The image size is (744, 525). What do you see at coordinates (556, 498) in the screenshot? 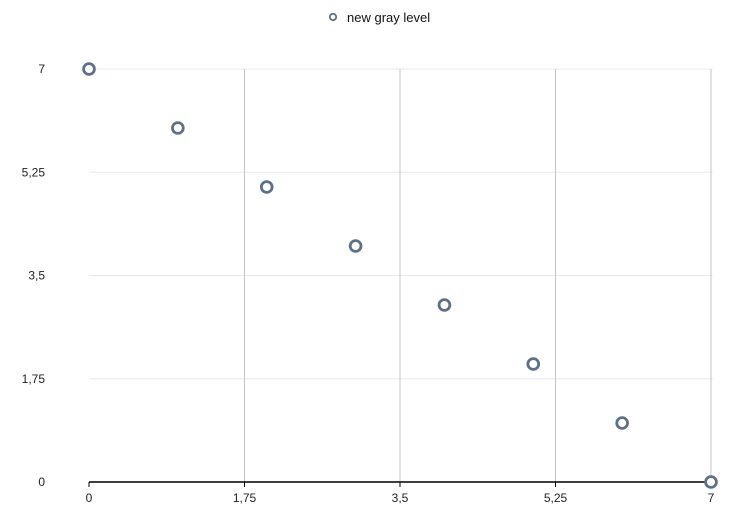
I see `x-tick-label: 5,25` at bounding box center [556, 498].